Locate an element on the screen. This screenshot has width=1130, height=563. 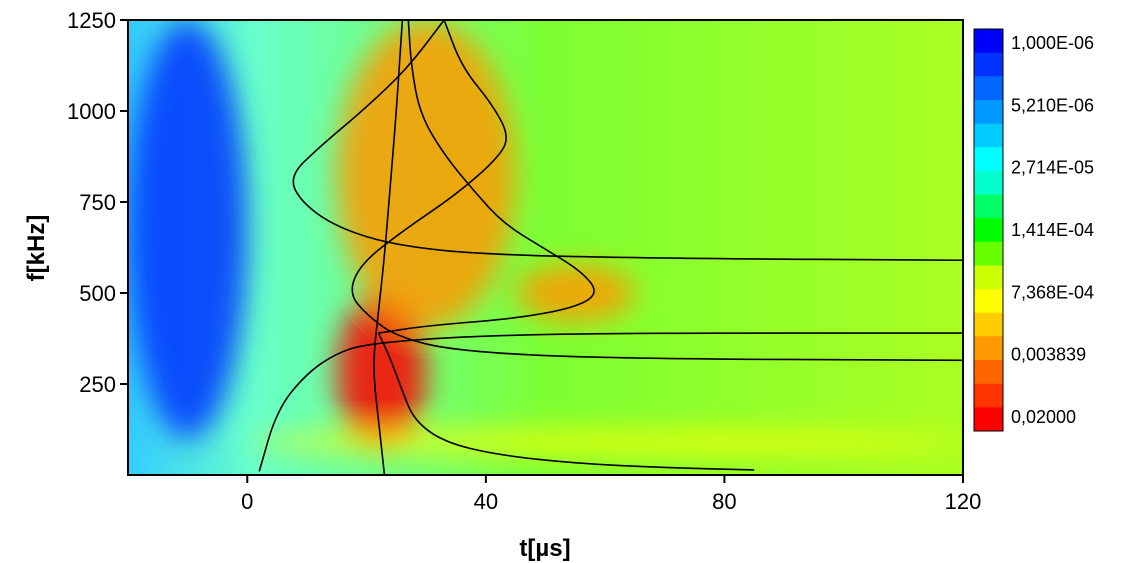
x-axis: 0 40 80 120 is located at coordinates (611, 494).